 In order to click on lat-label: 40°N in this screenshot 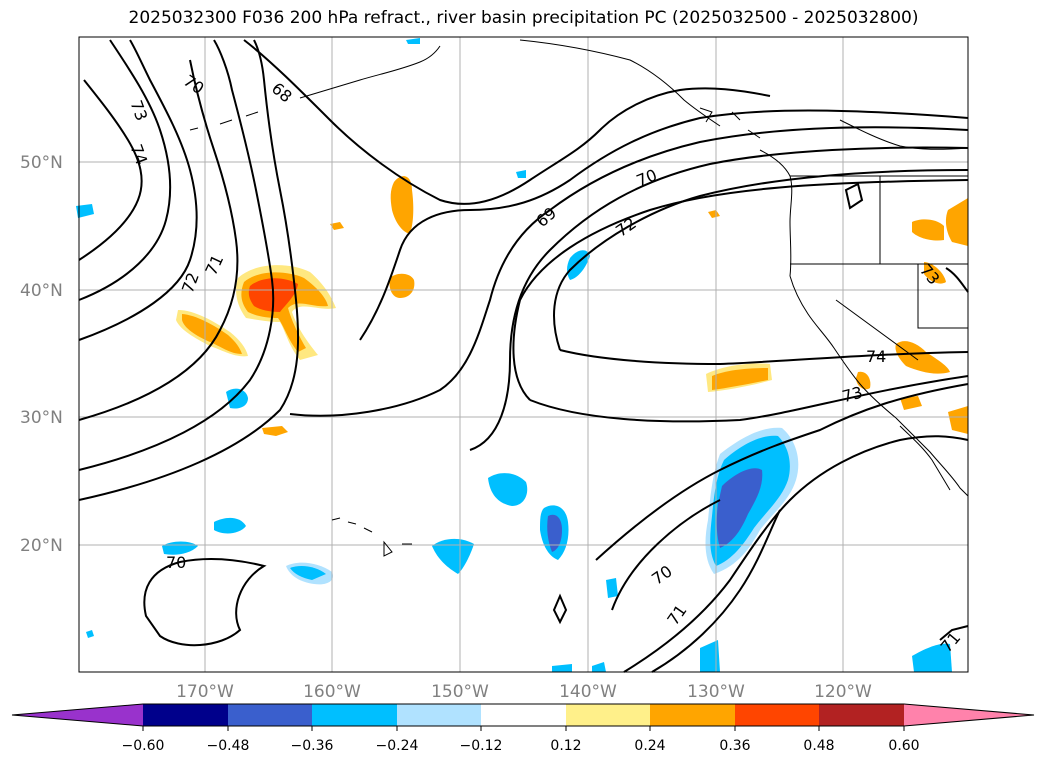, I will do `click(41, 291)`.